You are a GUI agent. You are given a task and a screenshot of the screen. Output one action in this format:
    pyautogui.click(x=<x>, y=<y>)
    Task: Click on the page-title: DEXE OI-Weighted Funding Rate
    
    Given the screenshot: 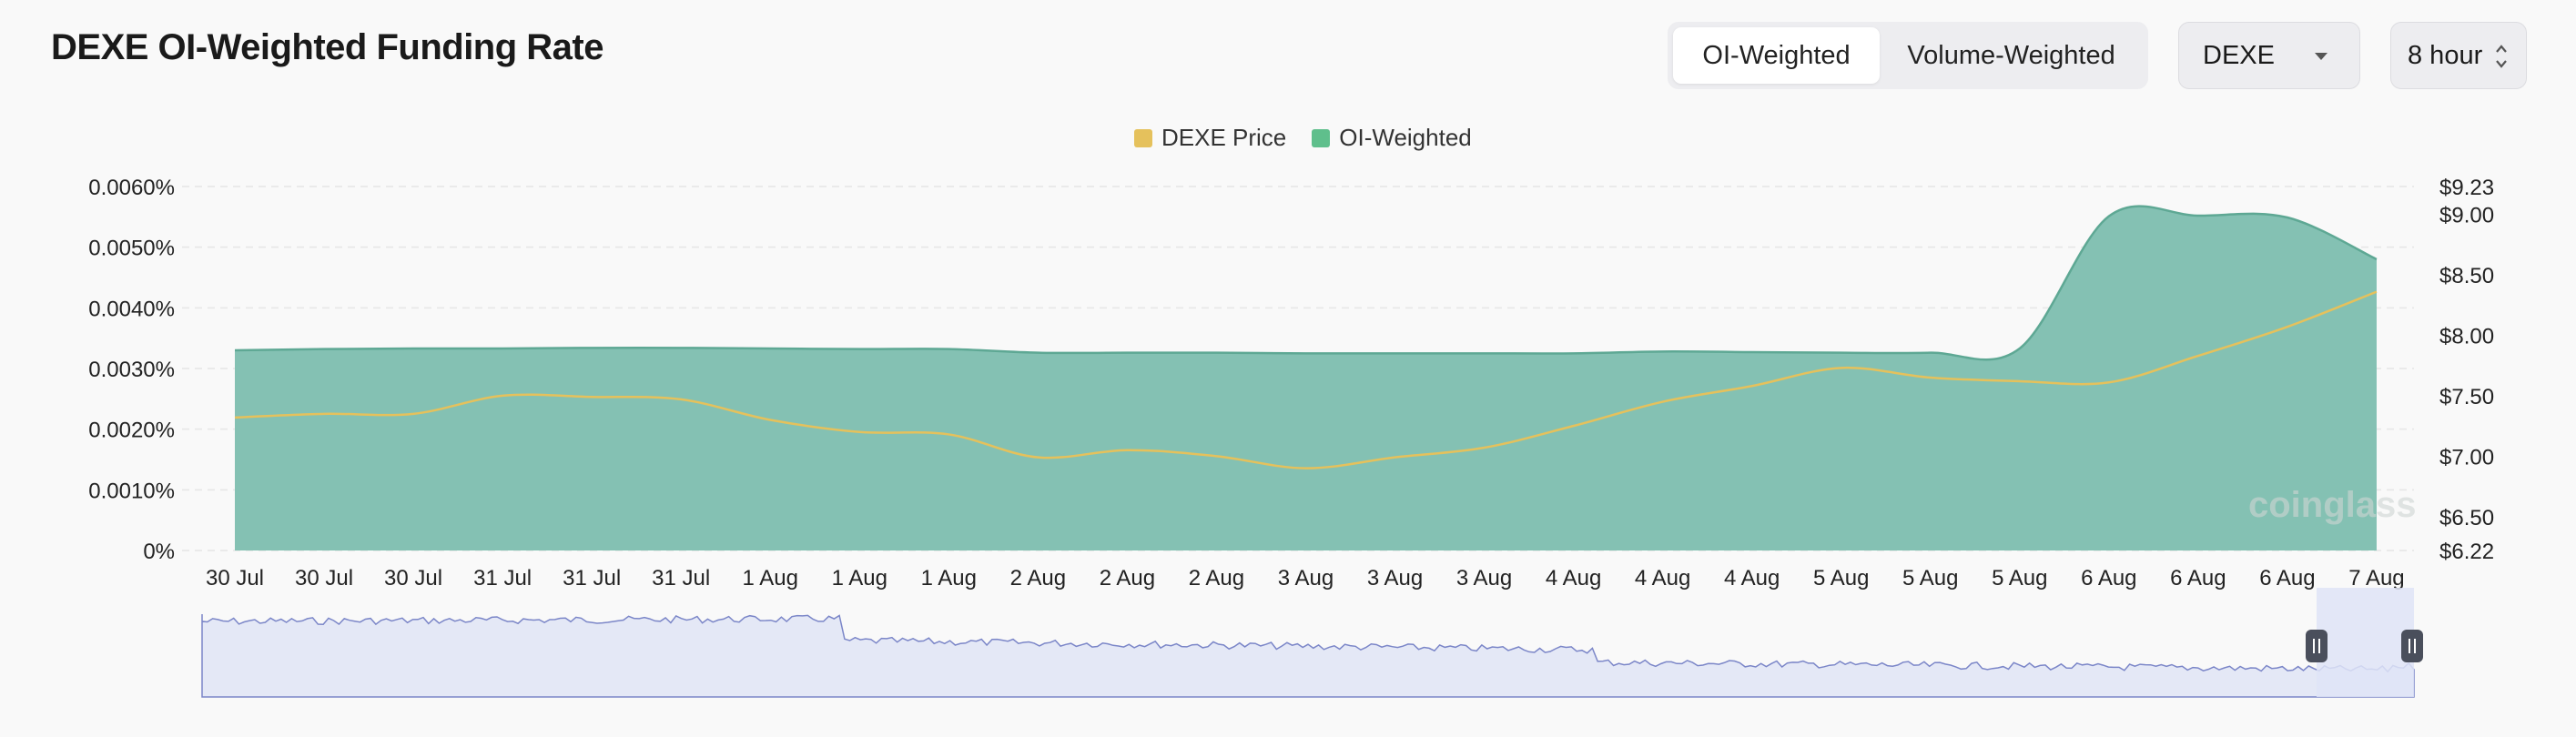 What is the action you would take?
    pyautogui.click(x=327, y=47)
    